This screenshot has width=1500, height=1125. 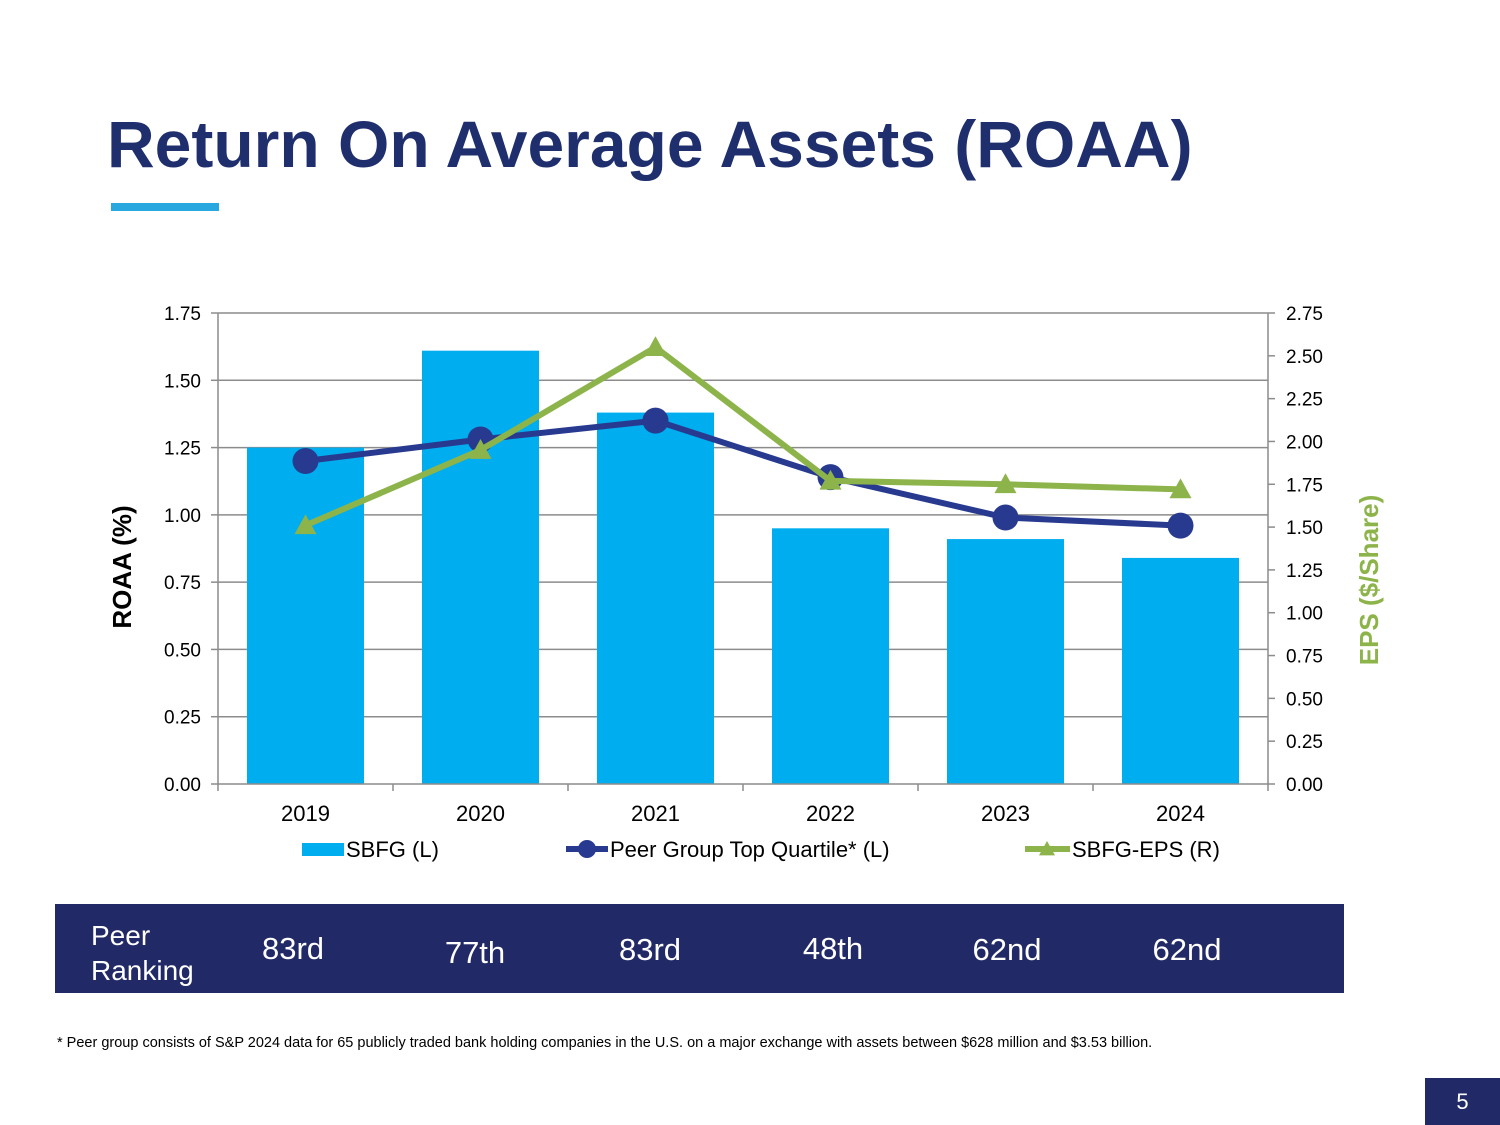 I want to click on page-number: 5, so click(x=1462, y=1101).